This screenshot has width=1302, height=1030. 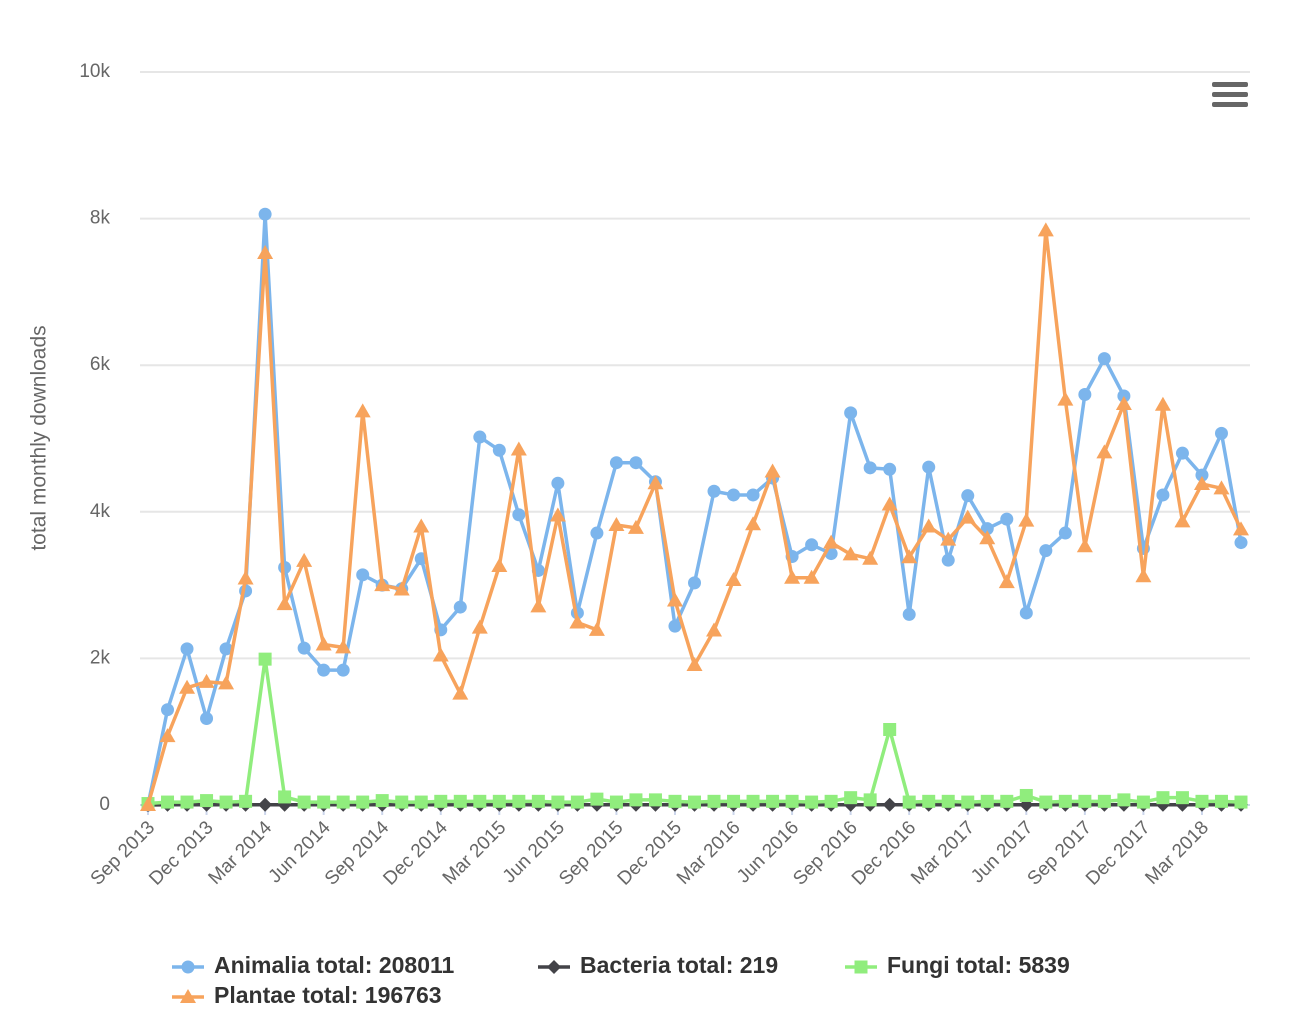 I want to click on x-tick-label: Mar 2016, so click(x=709, y=853).